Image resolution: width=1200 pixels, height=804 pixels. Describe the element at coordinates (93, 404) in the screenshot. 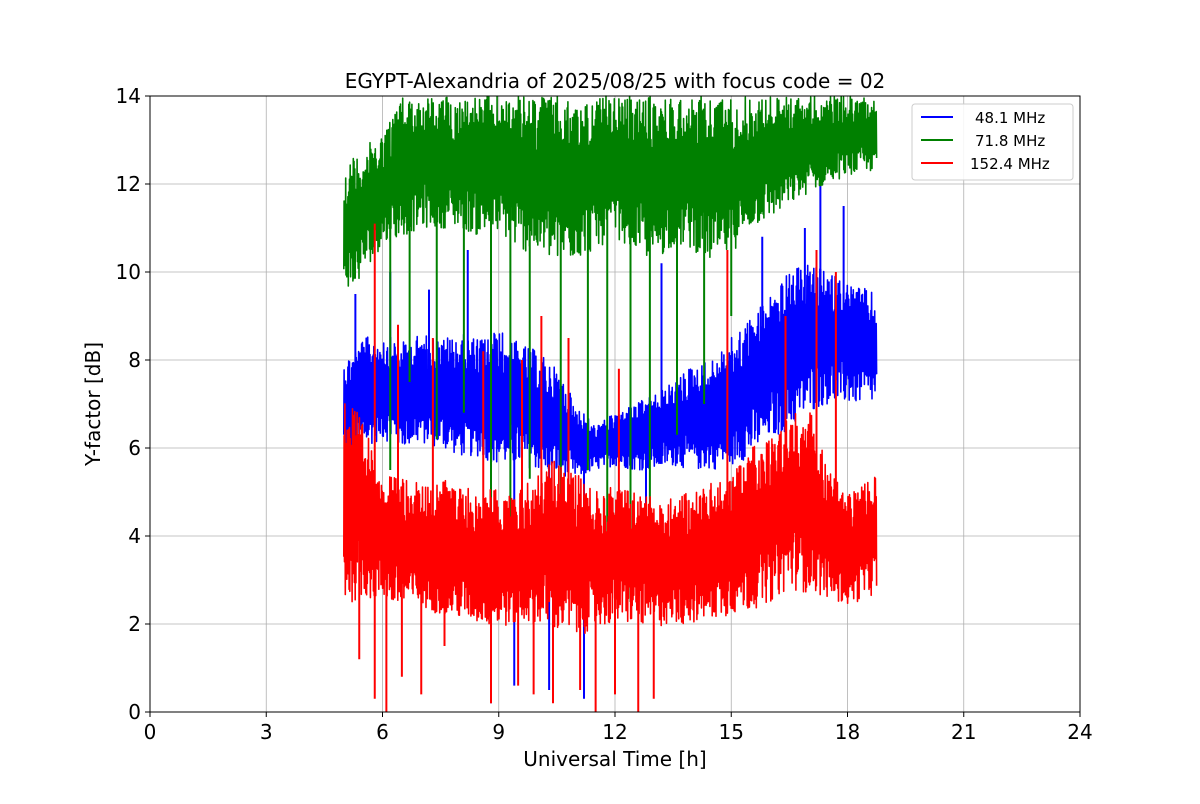

I see `y-axis-label: Y-factor [dB]` at that location.